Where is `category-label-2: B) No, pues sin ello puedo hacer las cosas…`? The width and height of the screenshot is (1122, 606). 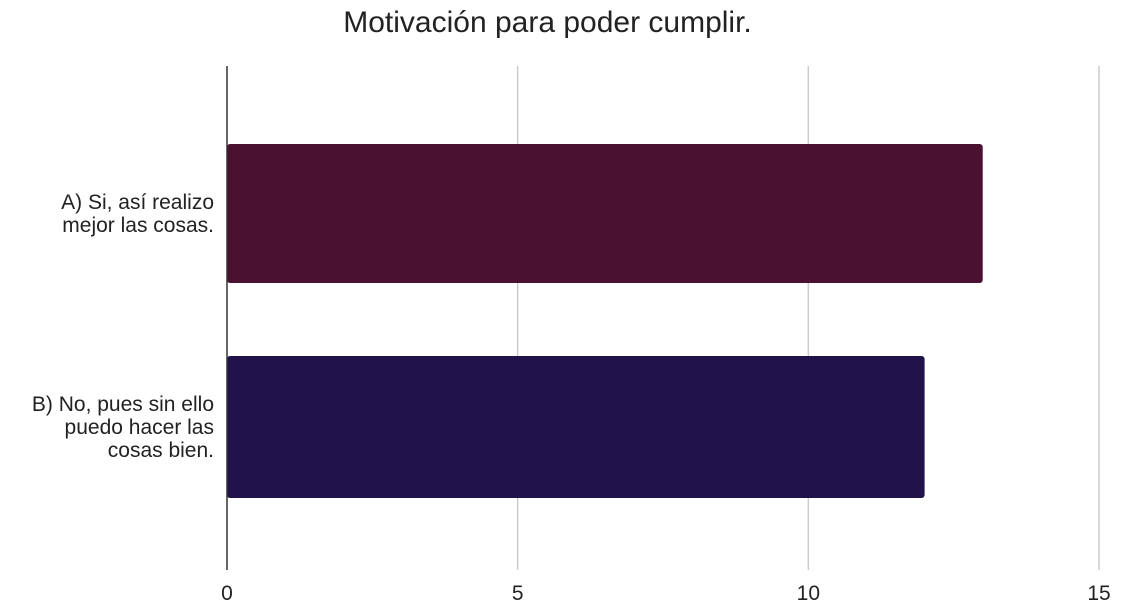
category-label-2: B) No, pues sin ello puedo hacer las cosas… is located at coordinates (122, 427).